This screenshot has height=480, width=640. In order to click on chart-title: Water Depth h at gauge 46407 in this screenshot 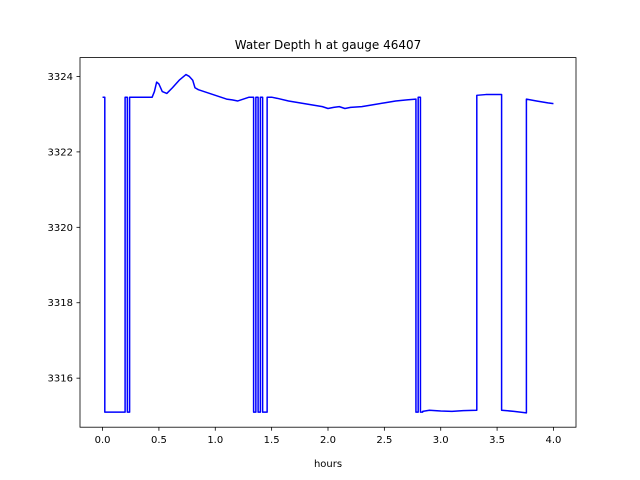, I will do `click(328, 45)`.